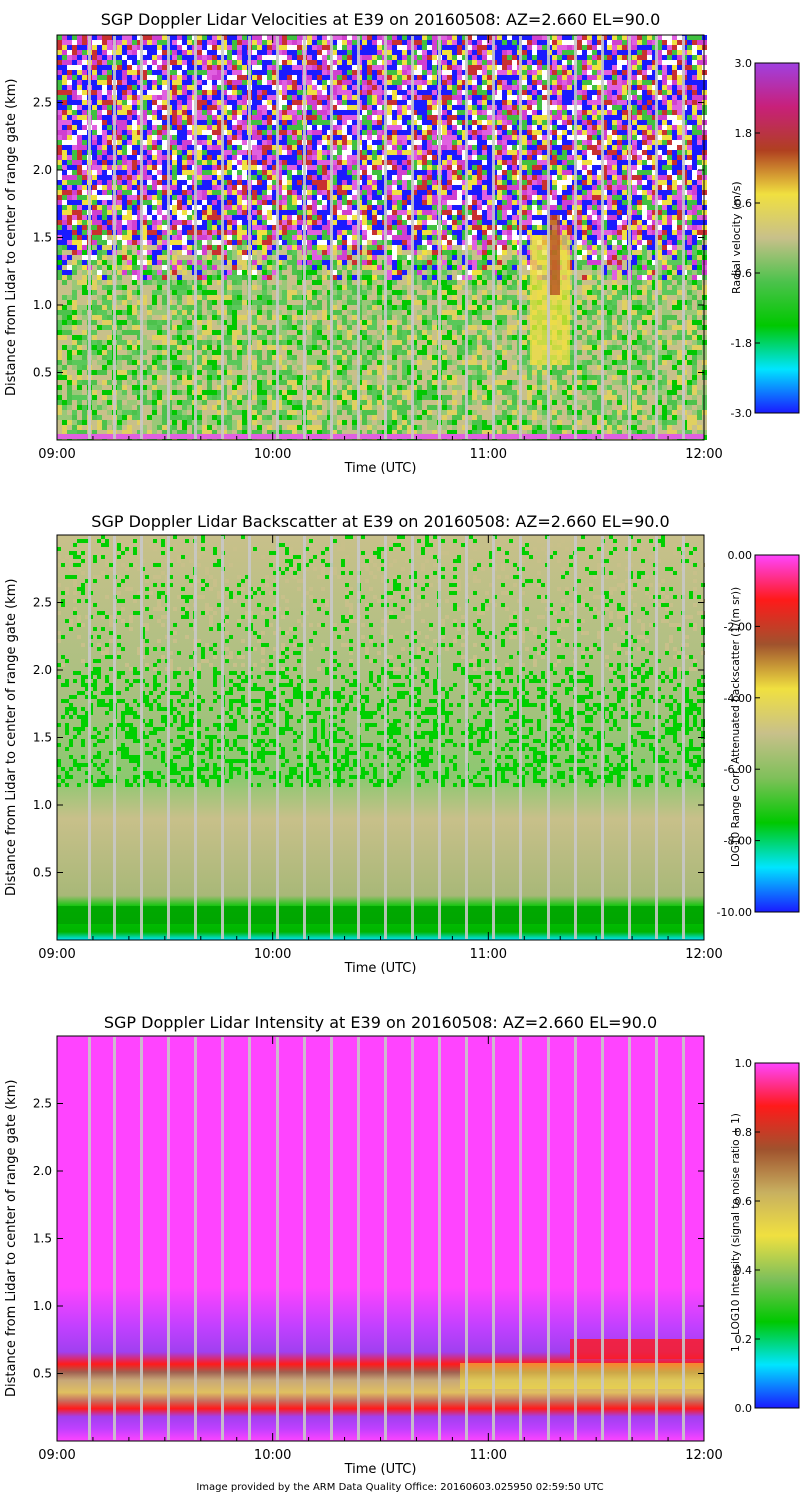  Describe the element at coordinates (554, 255) in the screenshot. I see `updraft-core` at that location.